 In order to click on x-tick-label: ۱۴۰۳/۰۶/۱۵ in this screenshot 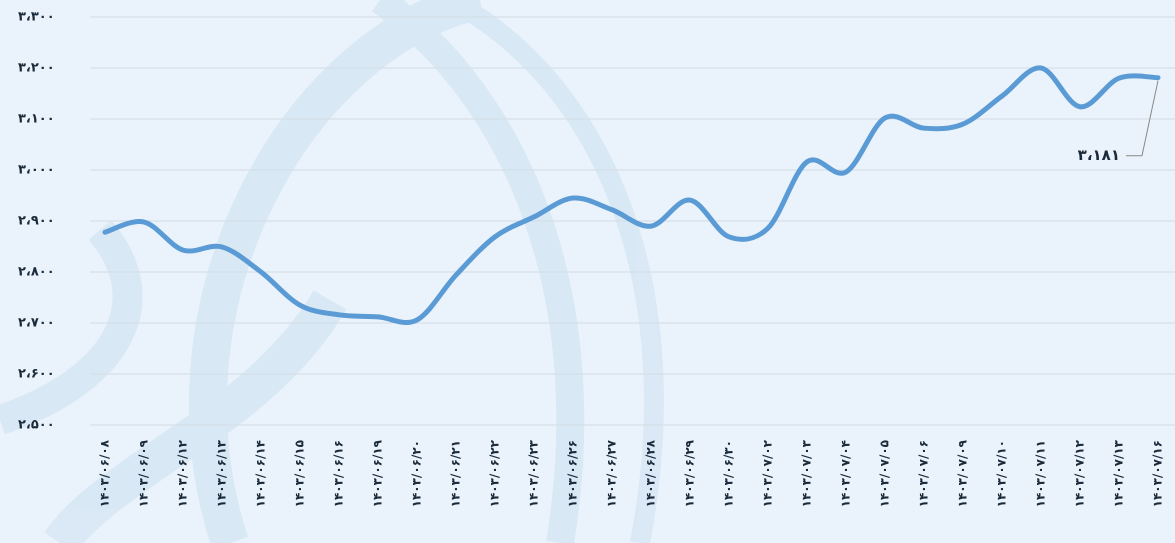, I will do `click(300, 473)`.